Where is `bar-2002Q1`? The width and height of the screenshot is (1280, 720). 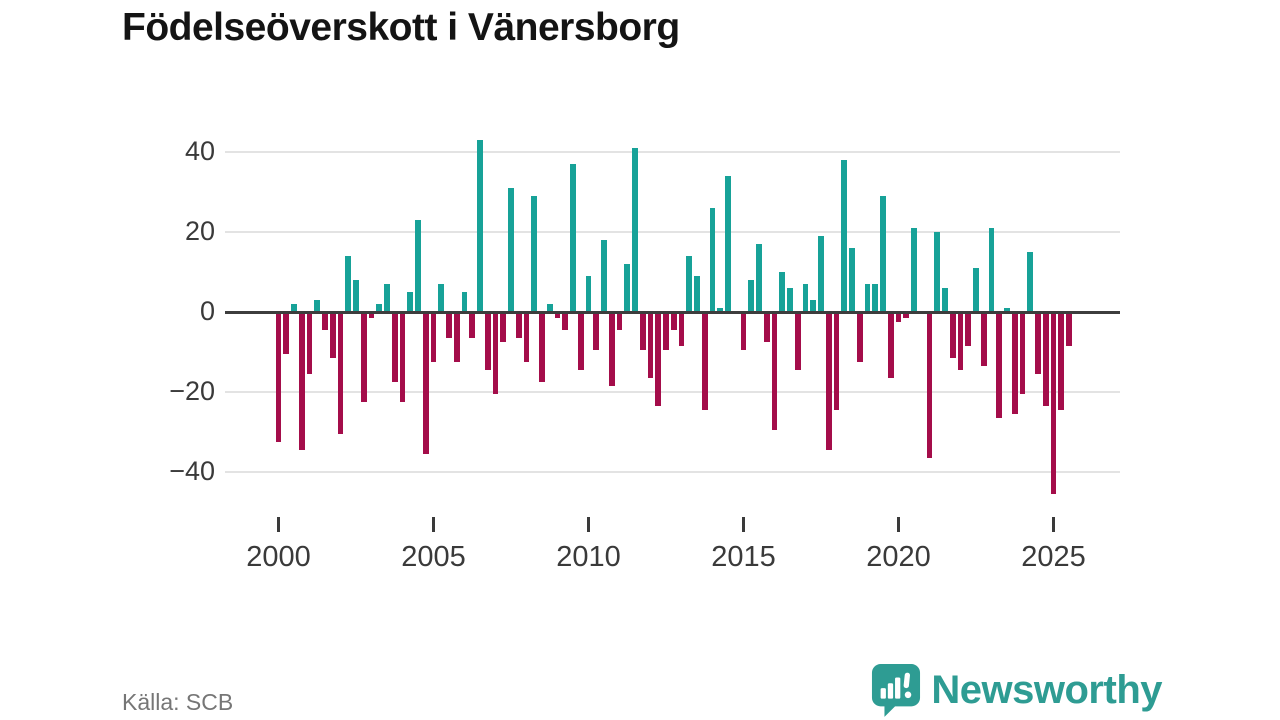
bar-2002Q1 is located at coordinates (340, 373).